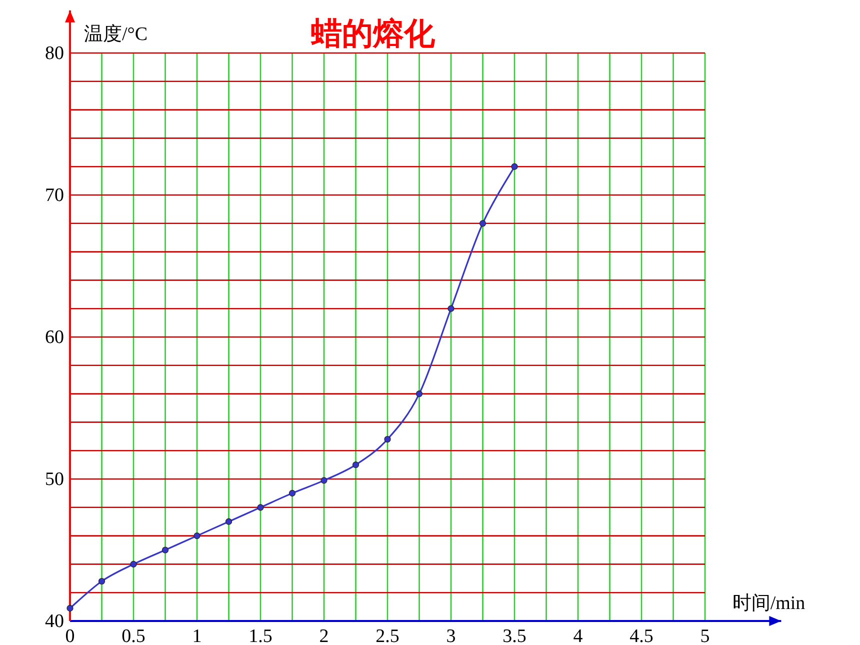 Image resolution: width=860 pixels, height=645 pixels. Describe the element at coordinates (116, 34) in the screenshot. I see `y-axis-title: 温度/°C` at that location.